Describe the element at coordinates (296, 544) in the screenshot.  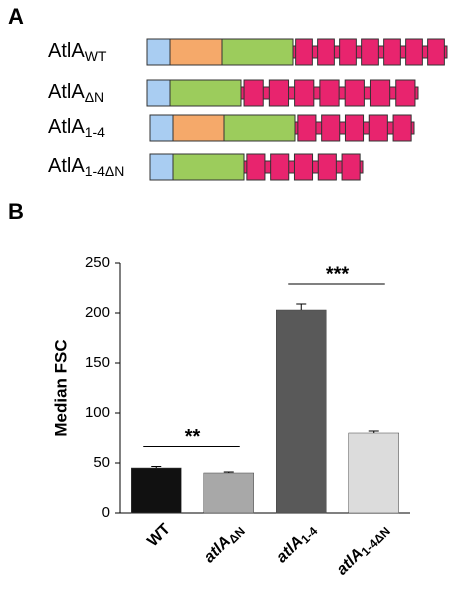
I see `label: atlA1-4` at that location.